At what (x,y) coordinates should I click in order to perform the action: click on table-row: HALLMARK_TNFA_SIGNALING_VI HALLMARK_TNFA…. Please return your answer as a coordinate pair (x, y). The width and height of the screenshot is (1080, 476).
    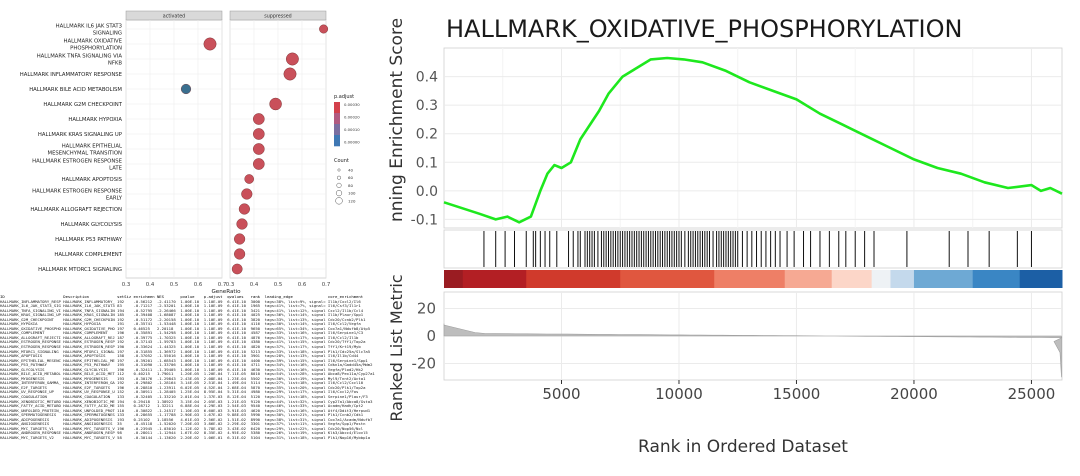
    Looking at the image, I should click on (187, 310).